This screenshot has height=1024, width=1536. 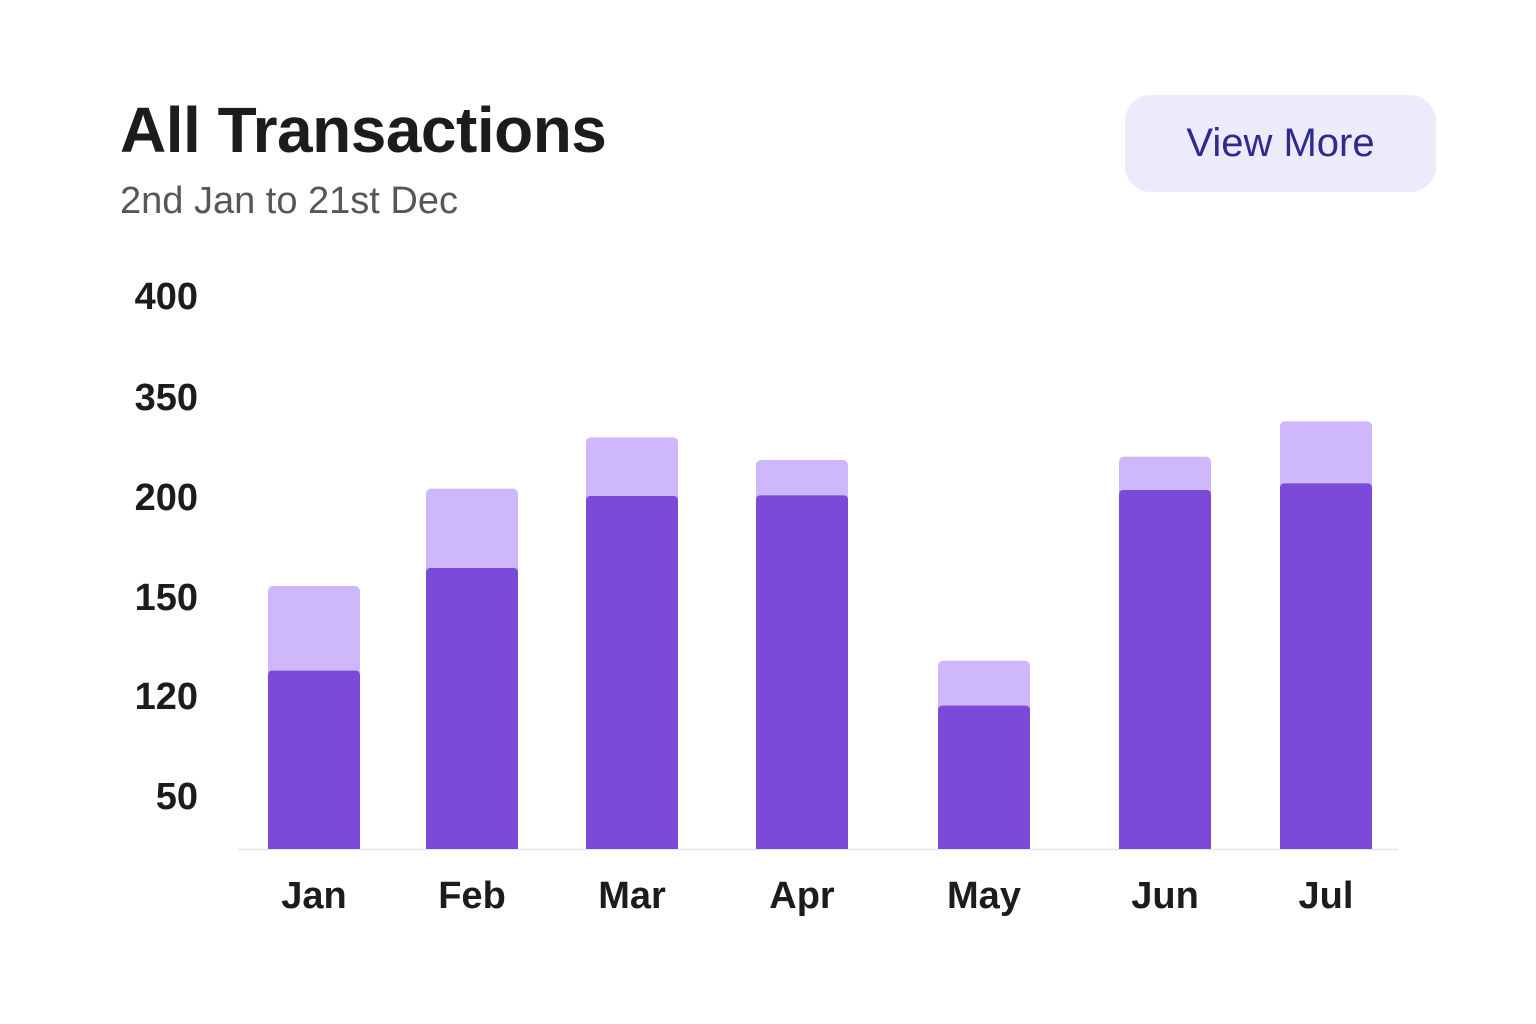 I want to click on x-category-label: Jan, so click(x=313, y=896).